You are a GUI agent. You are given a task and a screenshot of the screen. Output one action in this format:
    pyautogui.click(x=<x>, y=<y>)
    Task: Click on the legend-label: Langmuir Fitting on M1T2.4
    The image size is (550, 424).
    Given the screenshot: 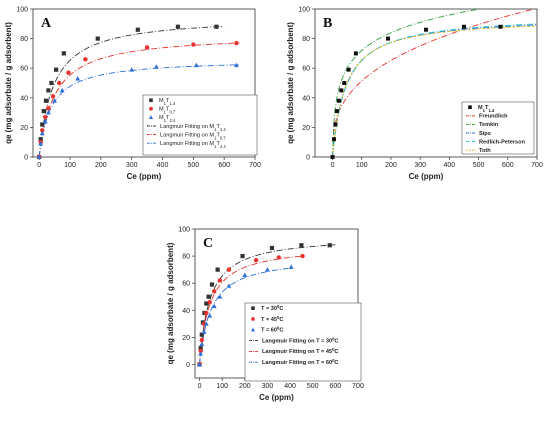 What is the action you would take?
    pyautogui.click(x=193, y=145)
    